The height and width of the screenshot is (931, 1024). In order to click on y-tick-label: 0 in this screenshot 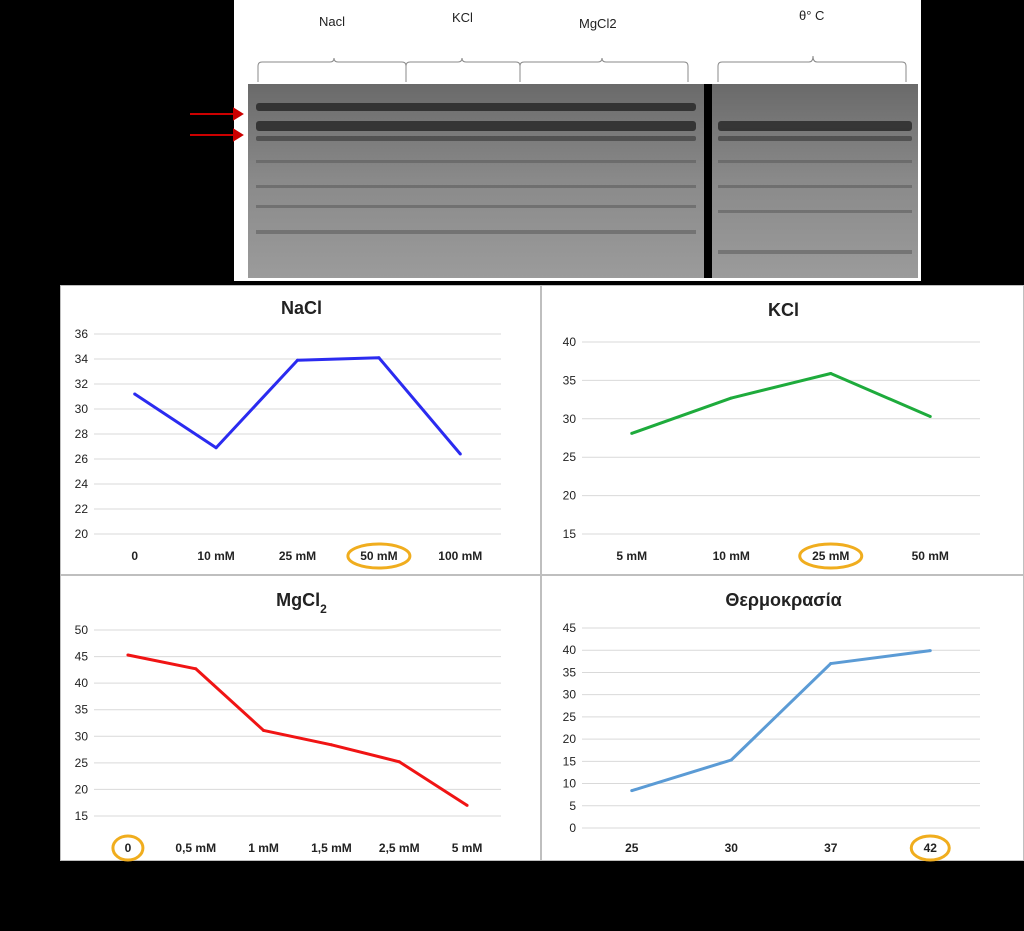, I will do `click(572, 828)`.